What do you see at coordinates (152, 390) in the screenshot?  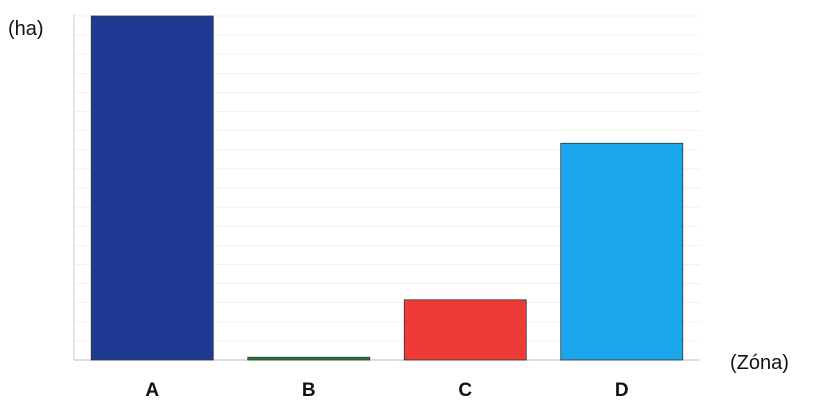 I see `x-tick-label-a: A` at bounding box center [152, 390].